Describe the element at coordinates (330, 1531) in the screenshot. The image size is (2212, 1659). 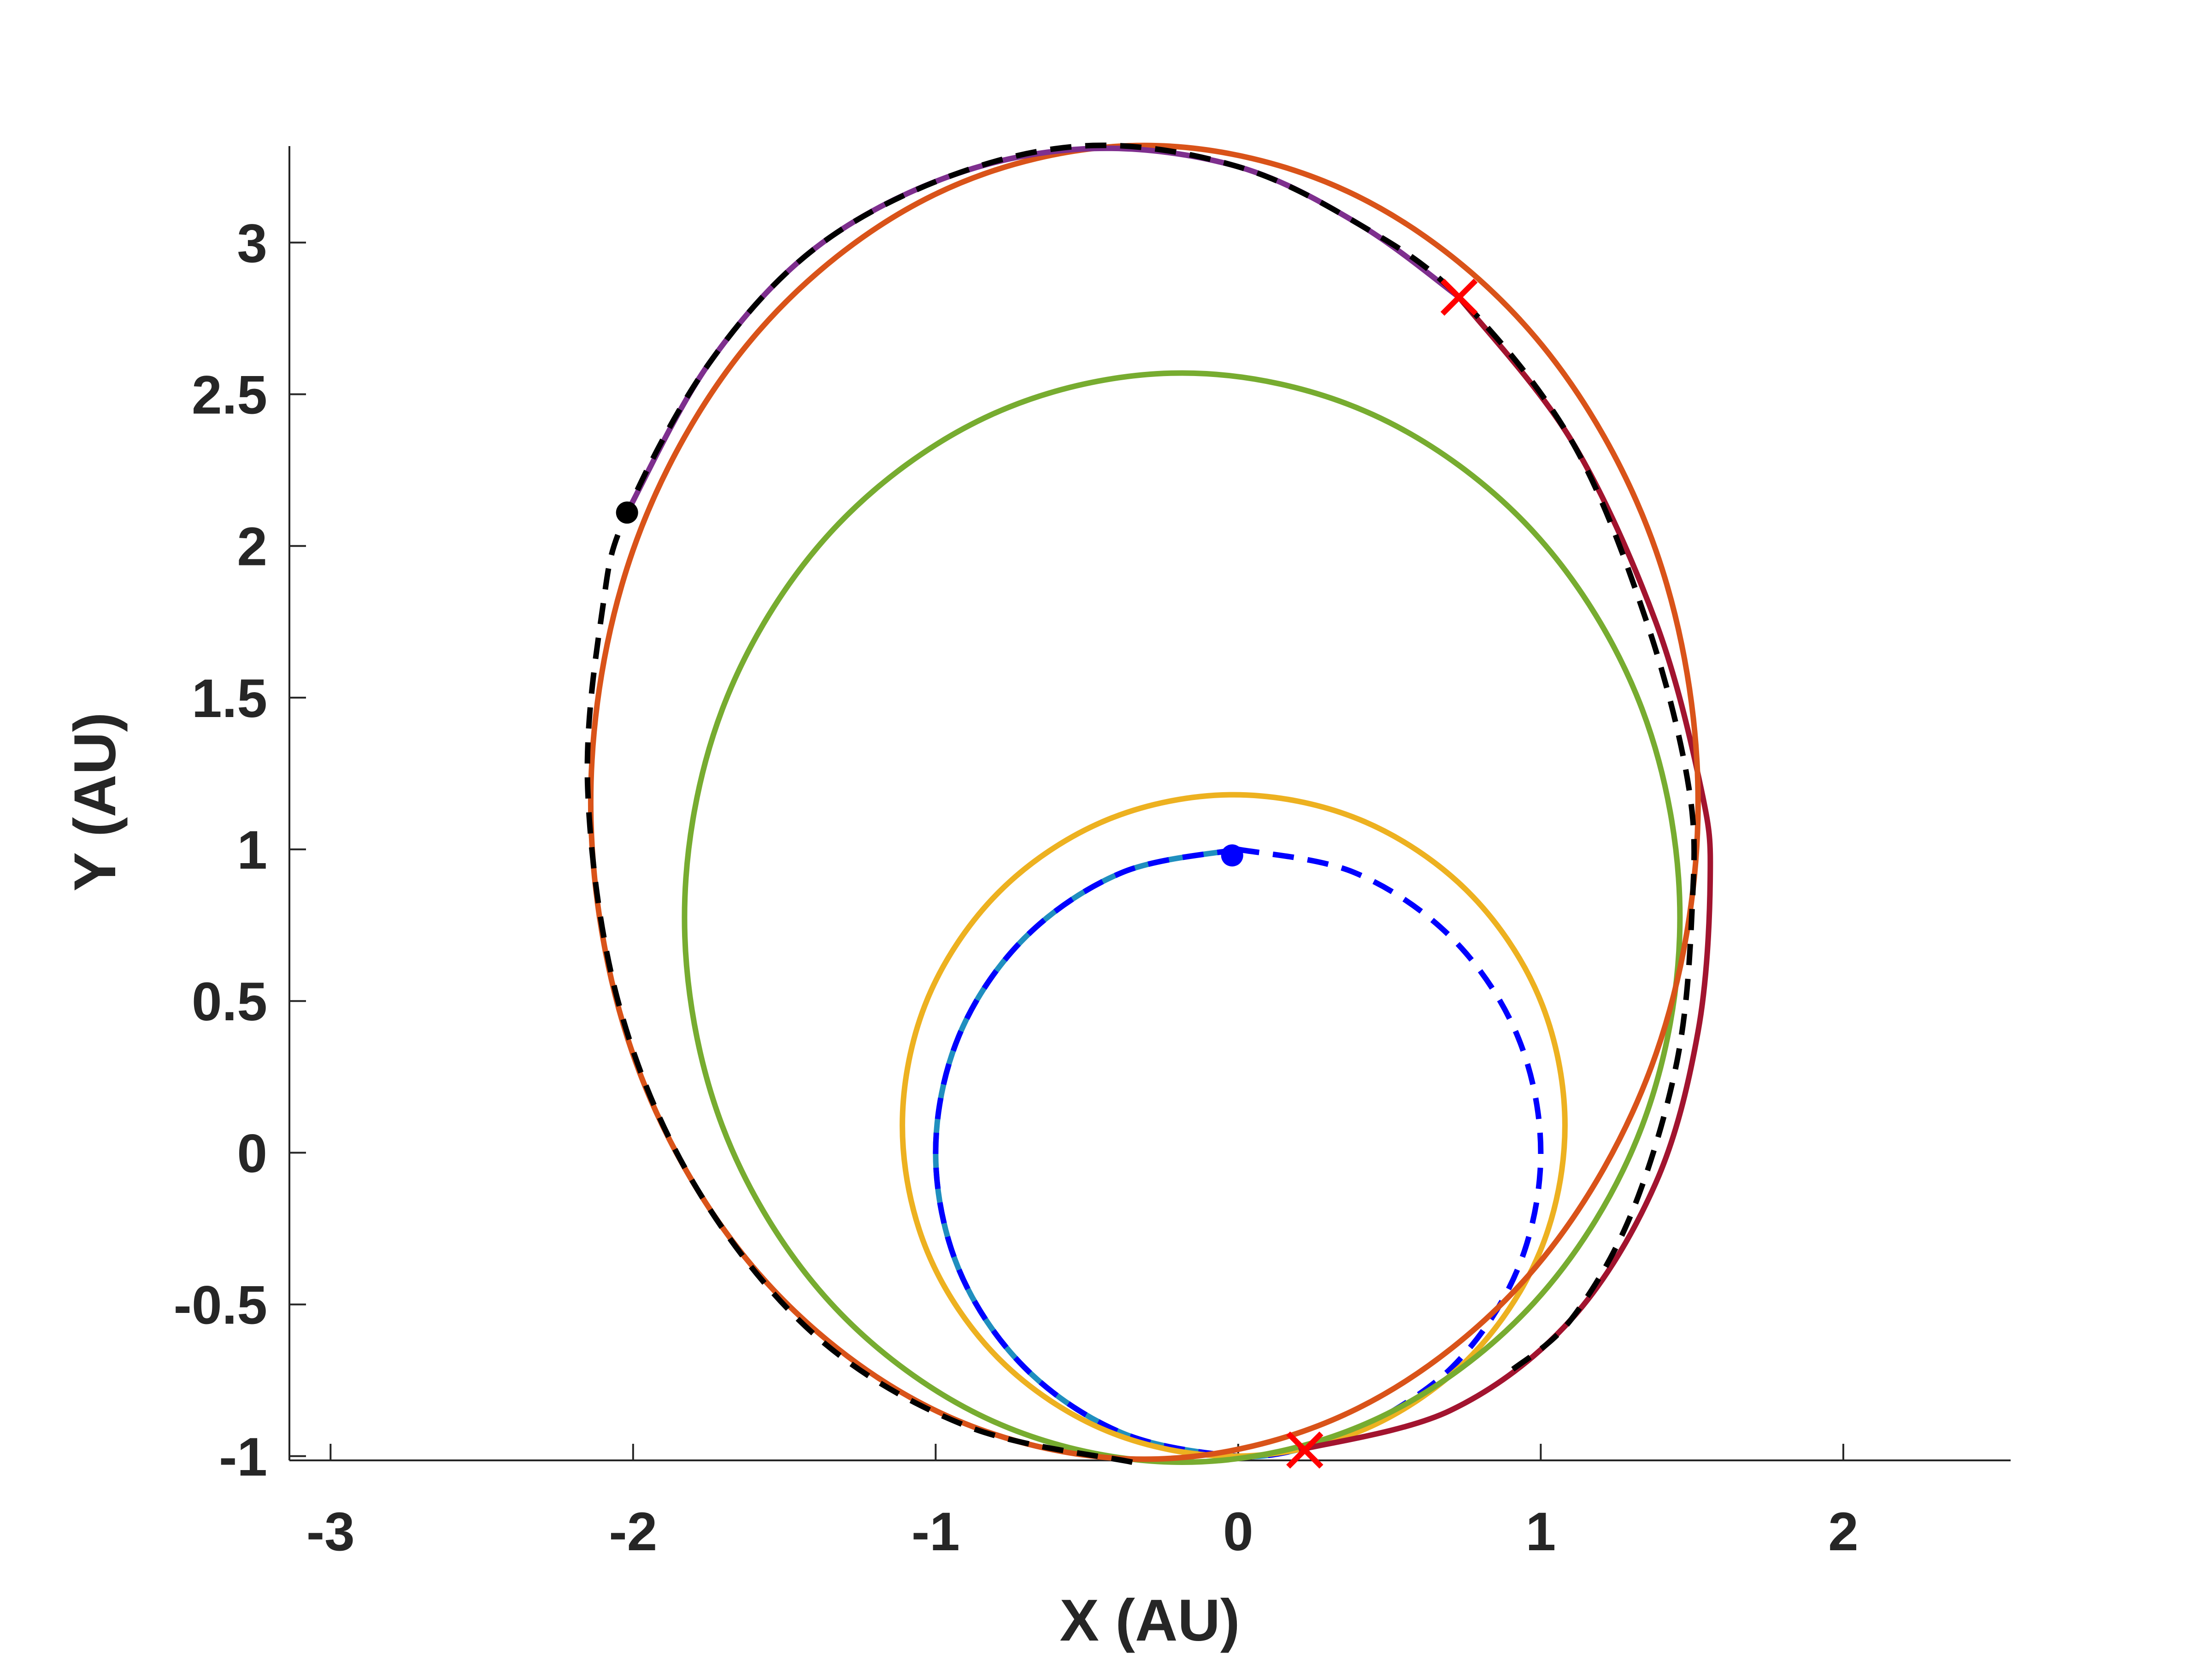
I see `x-tick-label: -3` at that location.